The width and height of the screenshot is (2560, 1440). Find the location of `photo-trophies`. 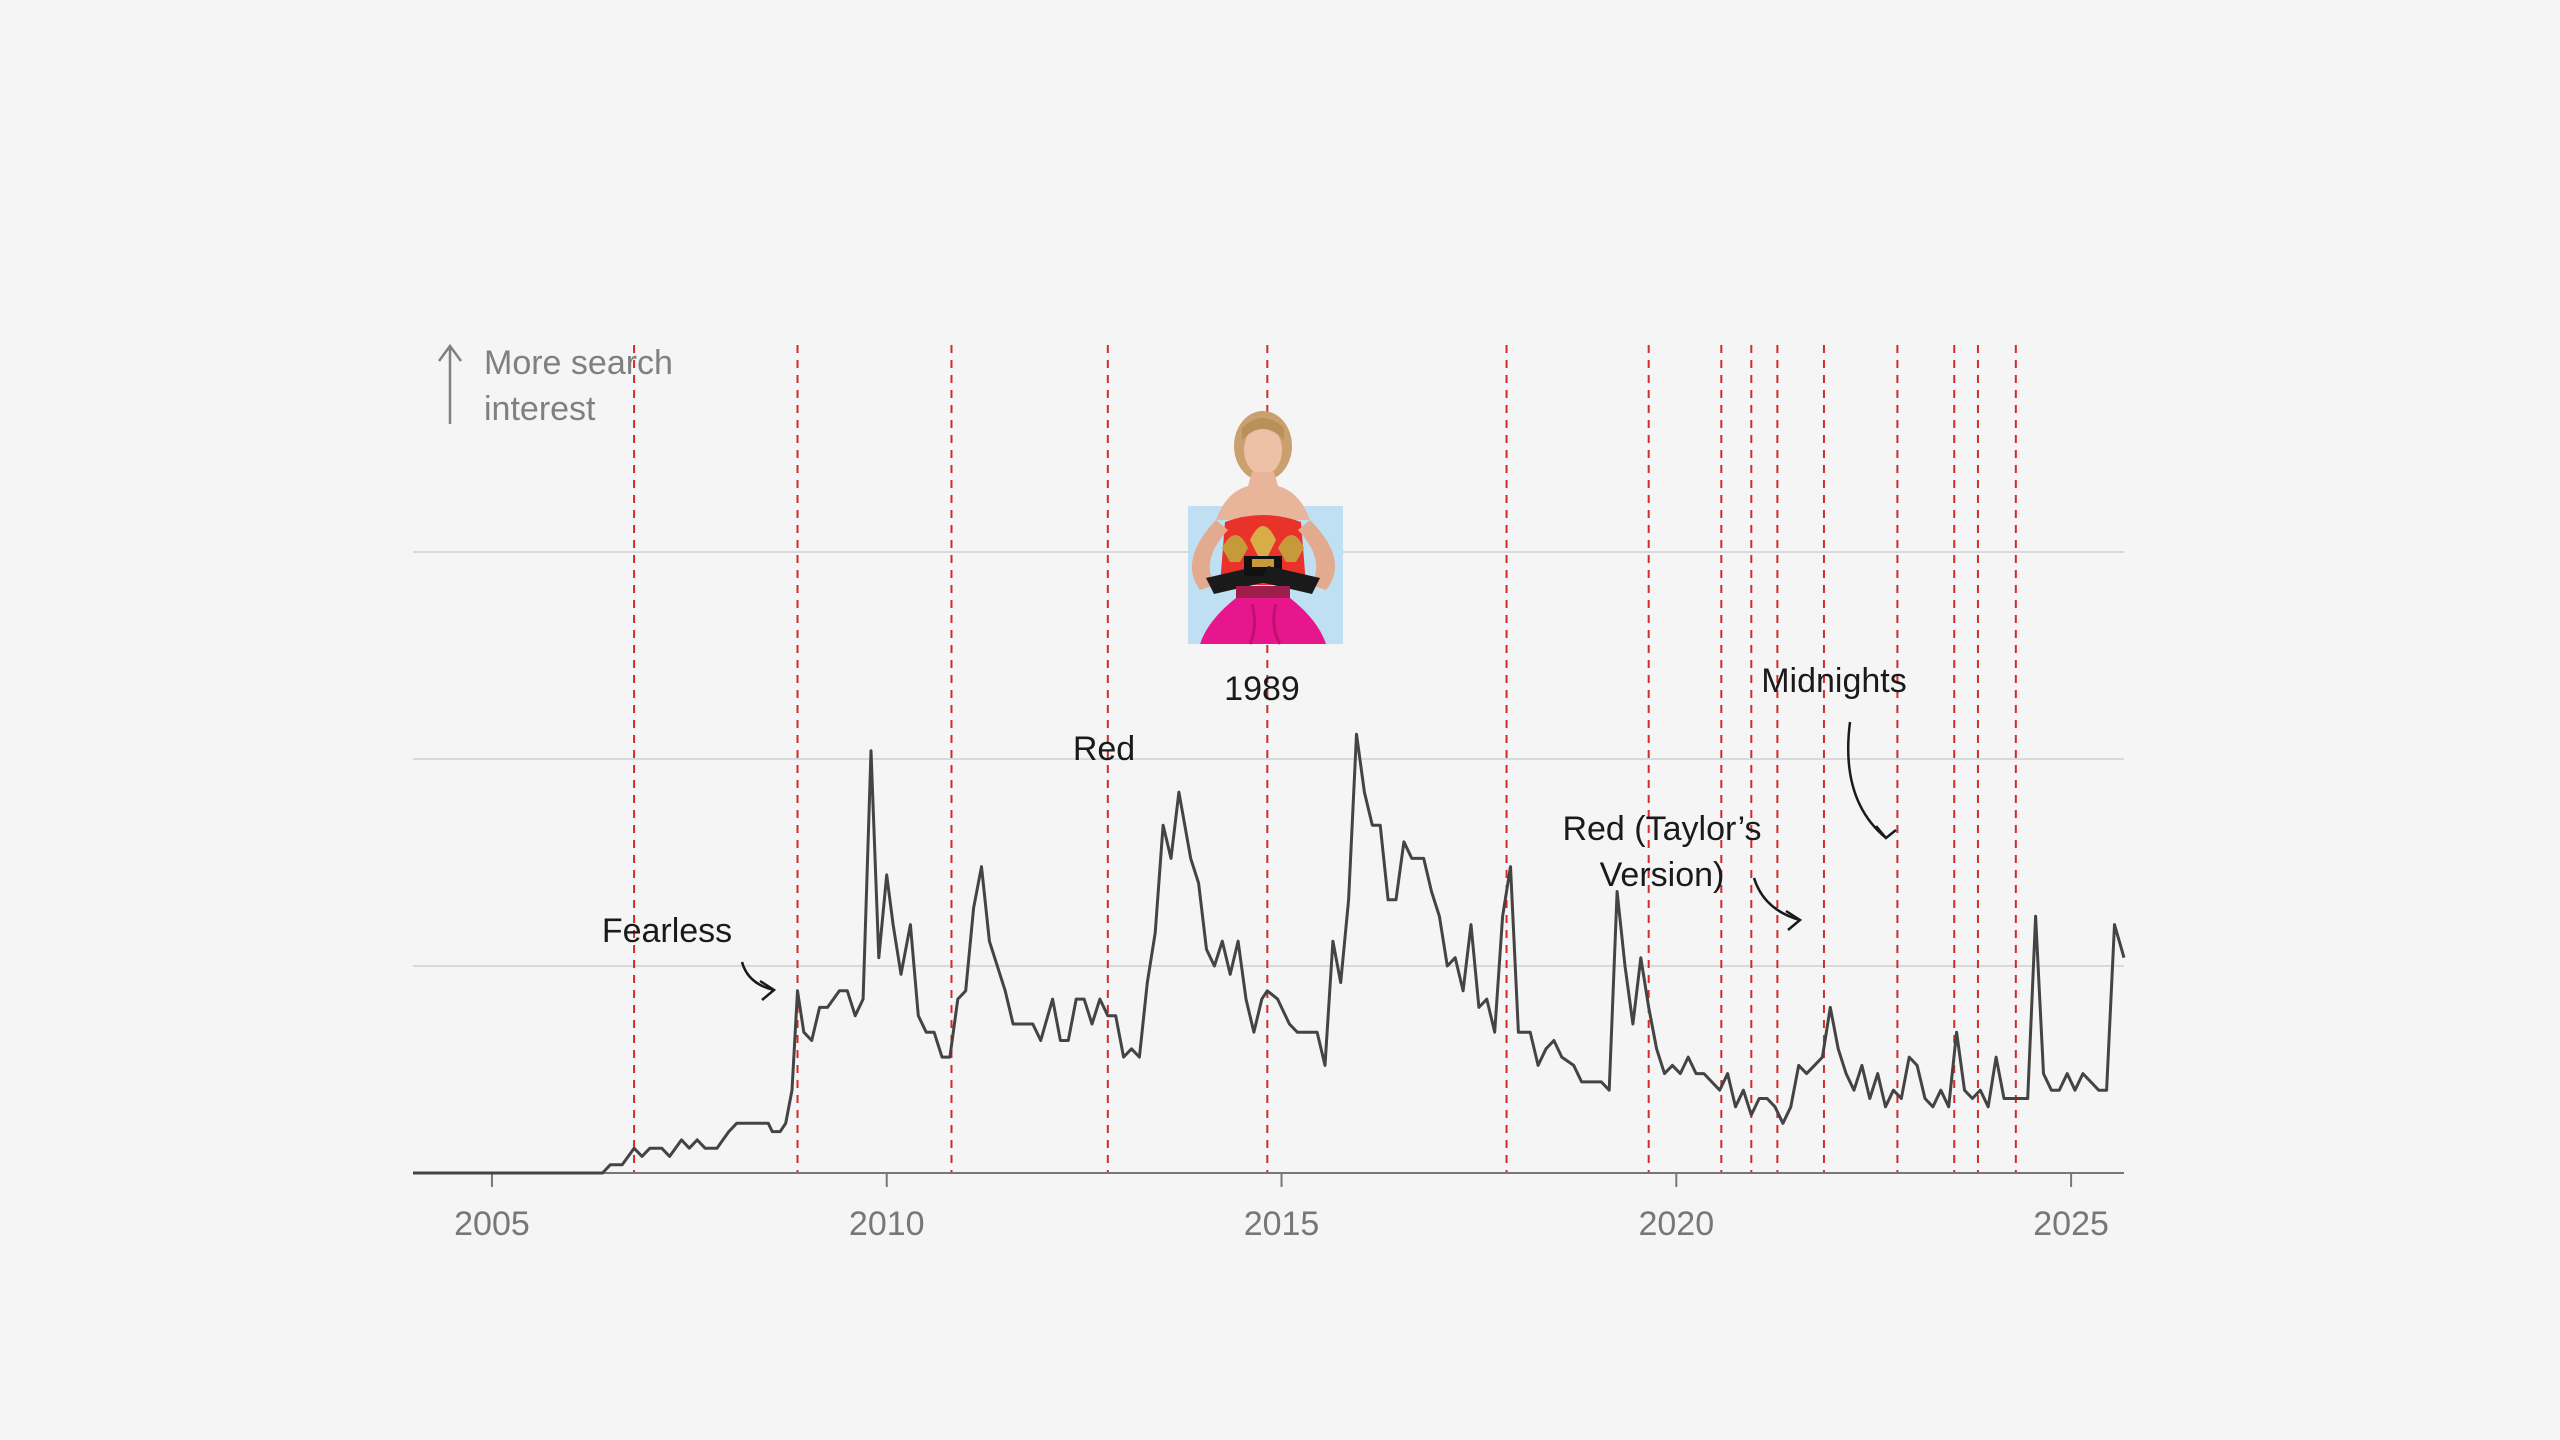

photo-trophies is located at coordinates (1263, 560).